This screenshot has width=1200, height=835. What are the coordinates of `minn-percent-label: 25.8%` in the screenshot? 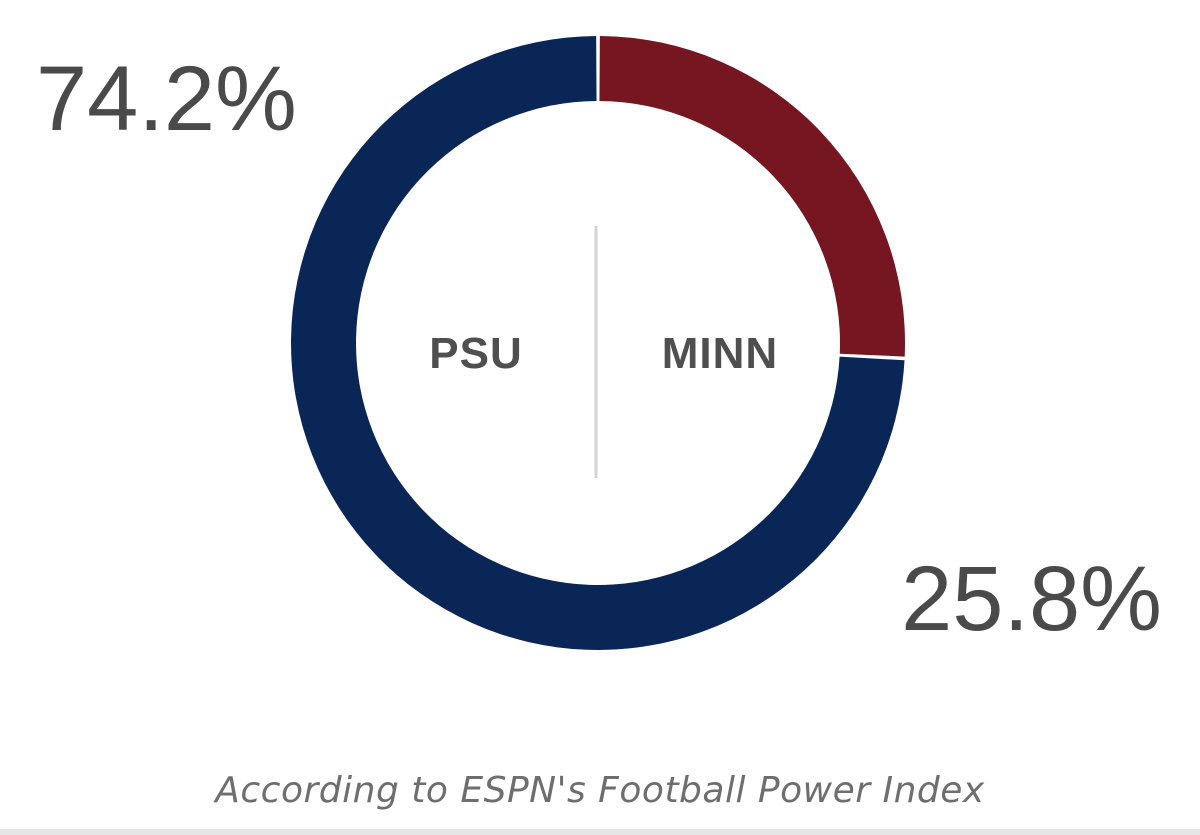 It's located at (1031, 599).